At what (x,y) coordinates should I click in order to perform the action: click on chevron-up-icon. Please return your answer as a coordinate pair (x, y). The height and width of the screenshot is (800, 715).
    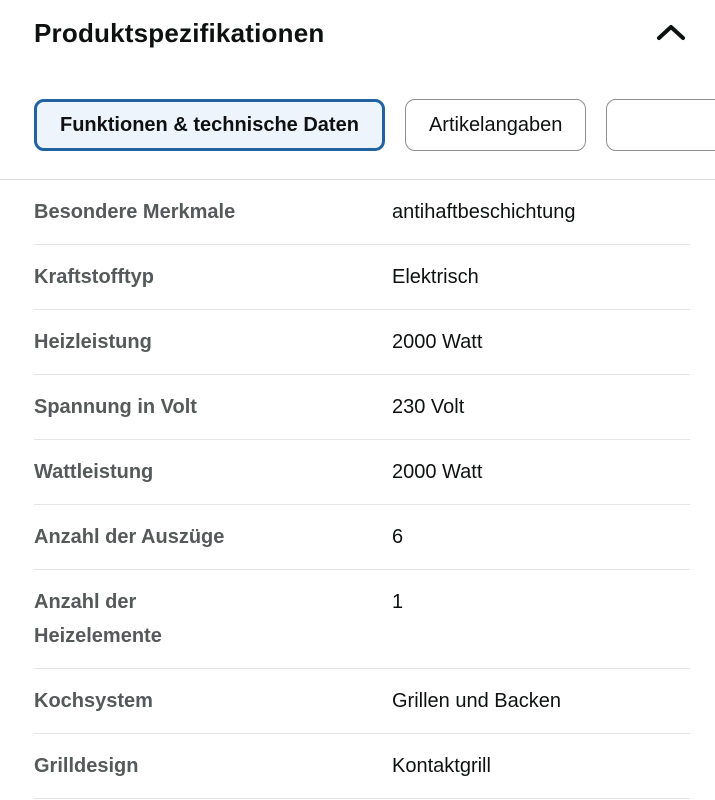
    Looking at the image, I should click on (671, 33).